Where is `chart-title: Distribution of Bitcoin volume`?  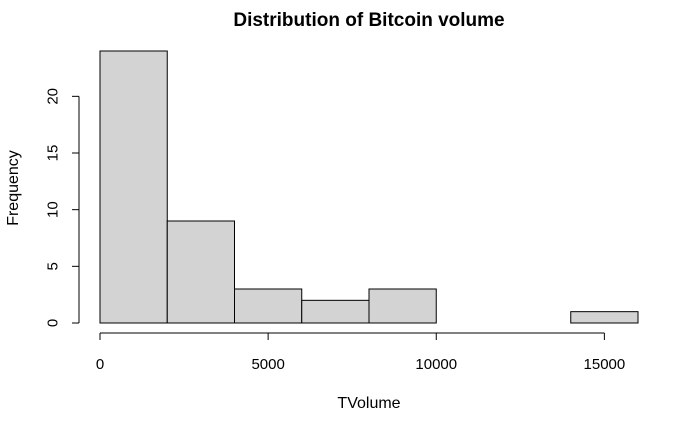
chart-title: Distribution of Bitcoin volume is located at coordinates (368, 20).